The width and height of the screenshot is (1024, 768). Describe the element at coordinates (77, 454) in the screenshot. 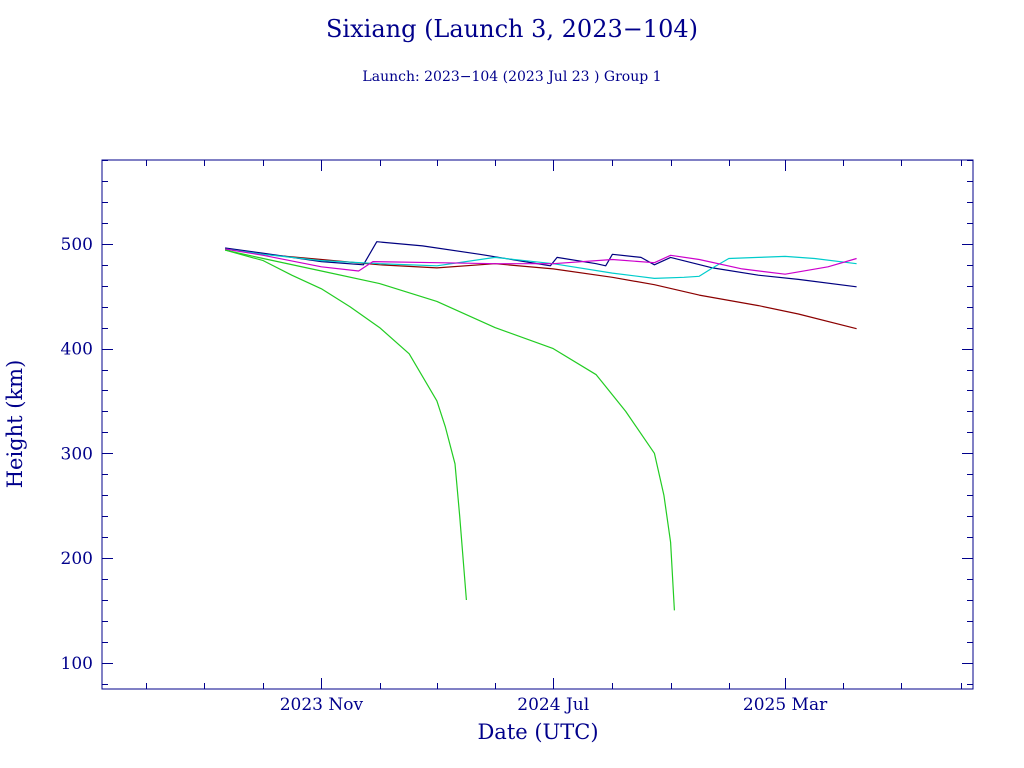

I see `y-tick-label: 300` at that location.